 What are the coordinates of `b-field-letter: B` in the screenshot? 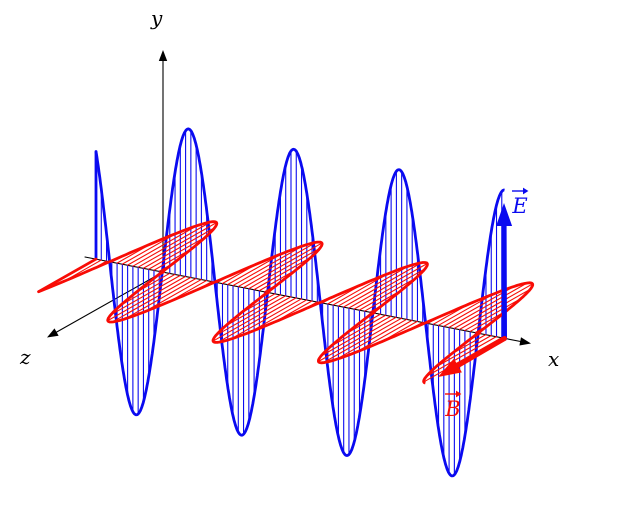 It's located at (453, 409).